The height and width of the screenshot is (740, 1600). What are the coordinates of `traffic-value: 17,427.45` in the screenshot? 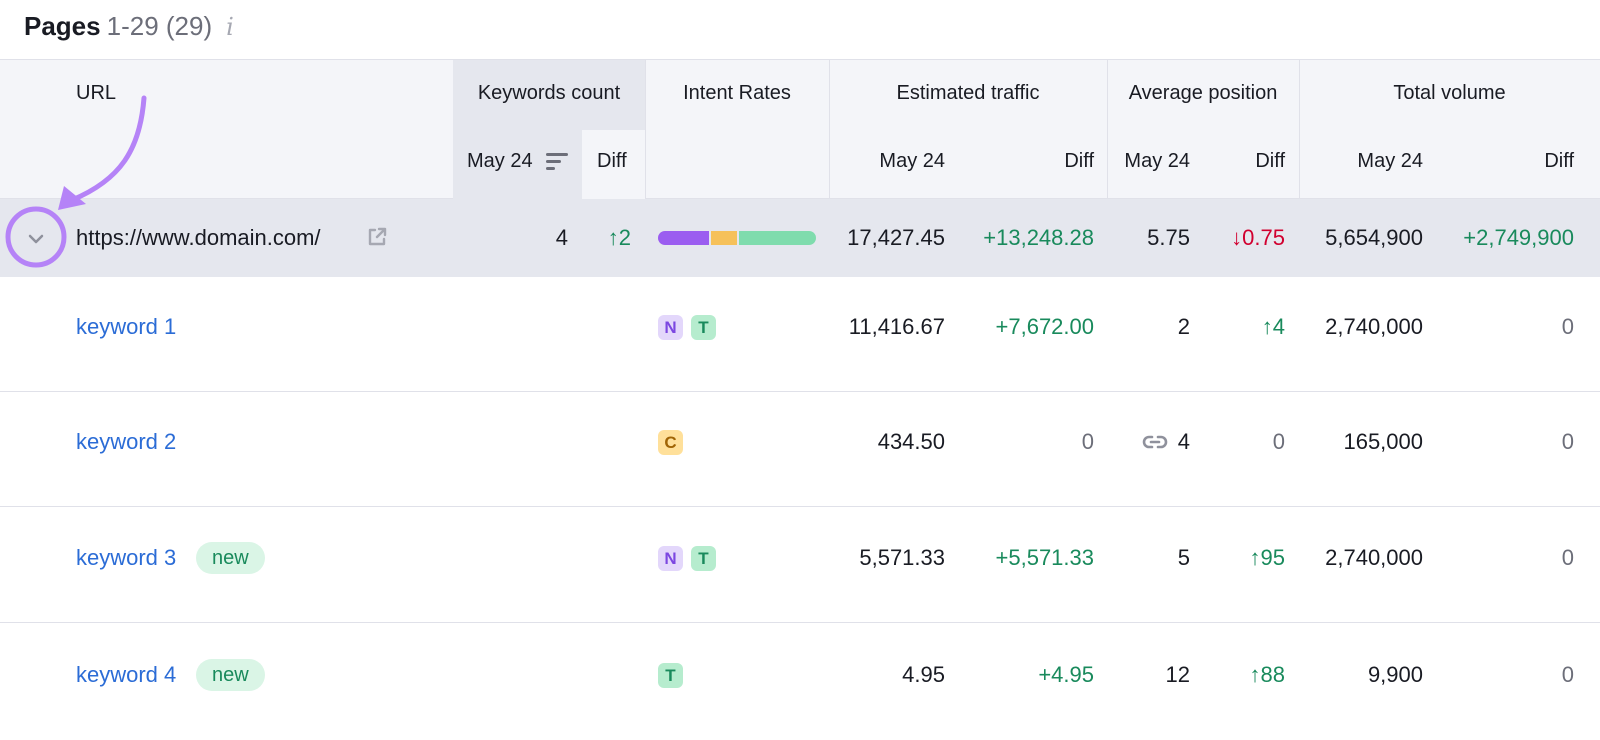 It's located at (896, 237).